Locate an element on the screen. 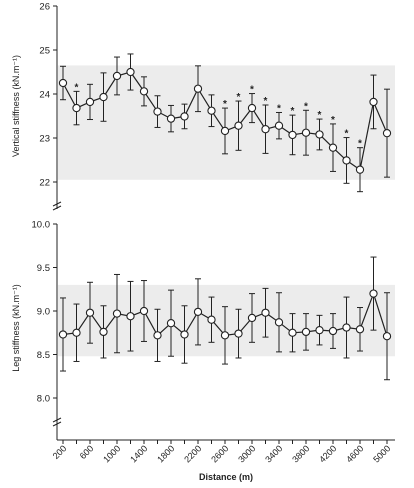 Image resolution: width=414 pixels, height=488 pixels. leg-stiffness-shaded-band is located at coordinates (226, 320).